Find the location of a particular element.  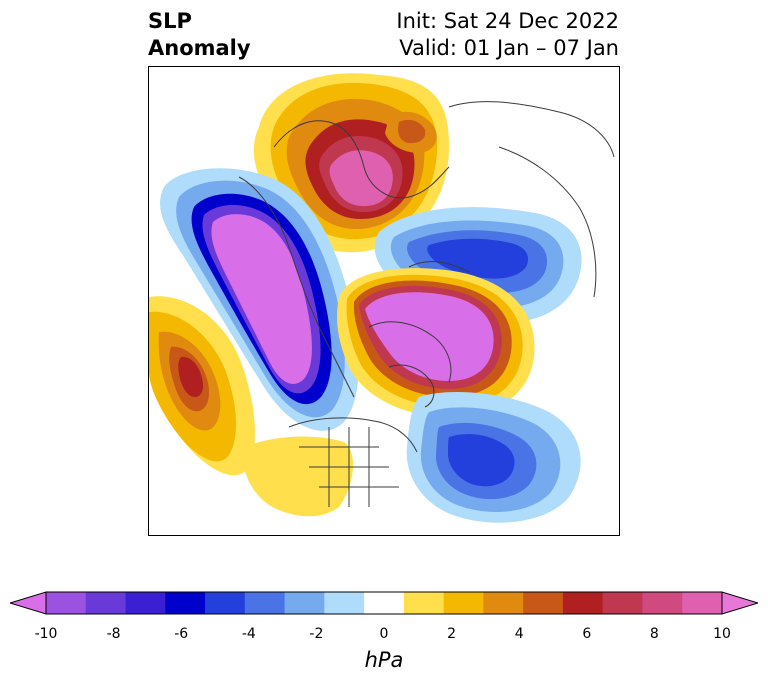

colorbar-outline is located at coordinates (384, 603).